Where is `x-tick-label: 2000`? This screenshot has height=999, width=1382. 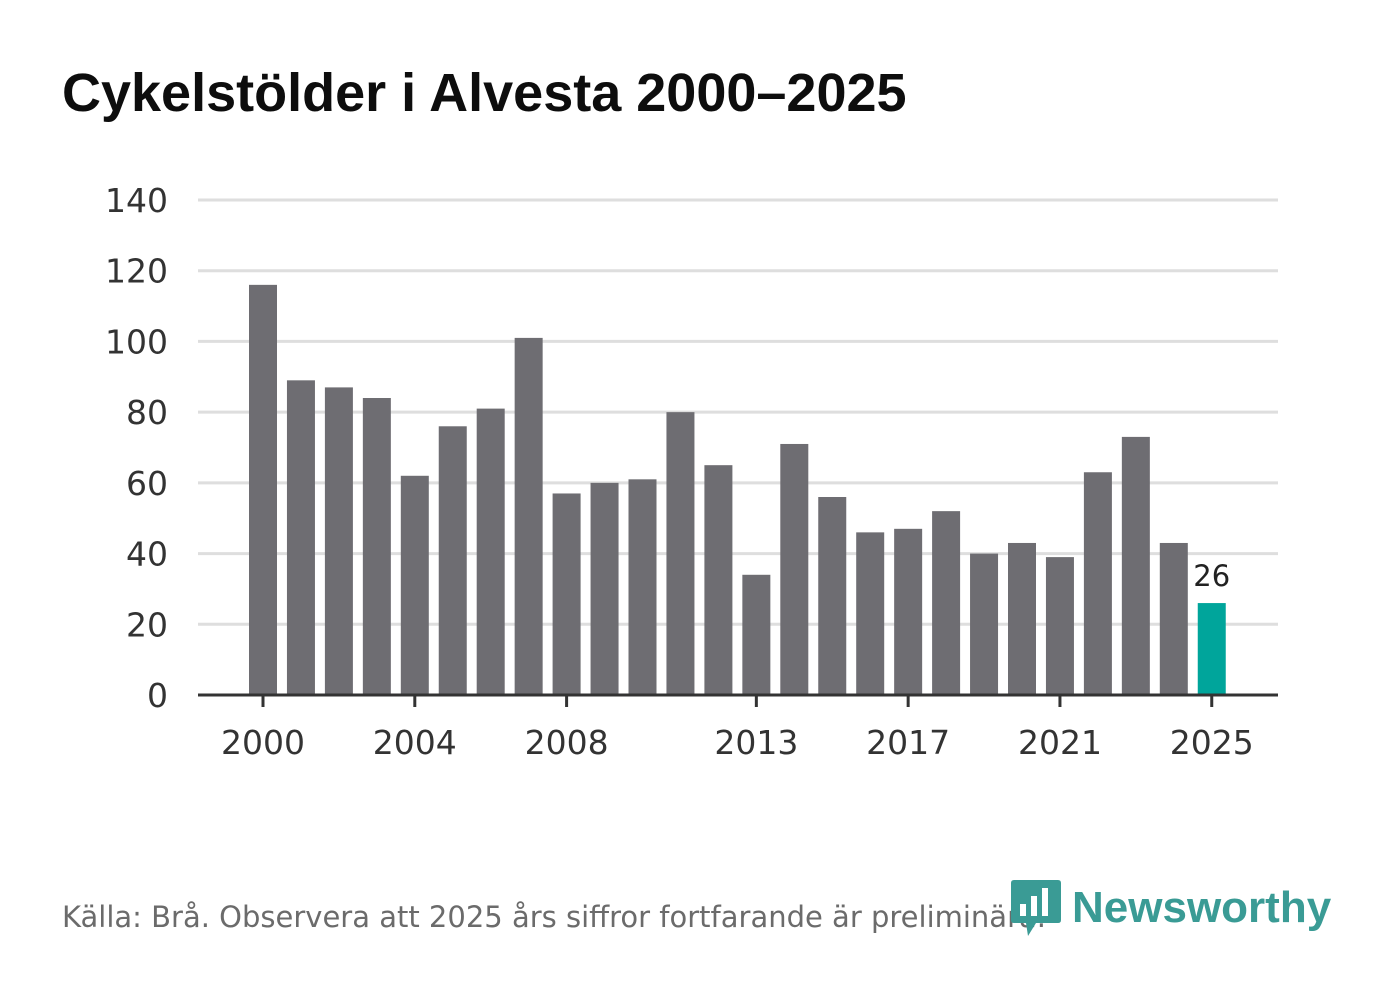
x-tick-label: 2000 is located at coordinates (263, 742).